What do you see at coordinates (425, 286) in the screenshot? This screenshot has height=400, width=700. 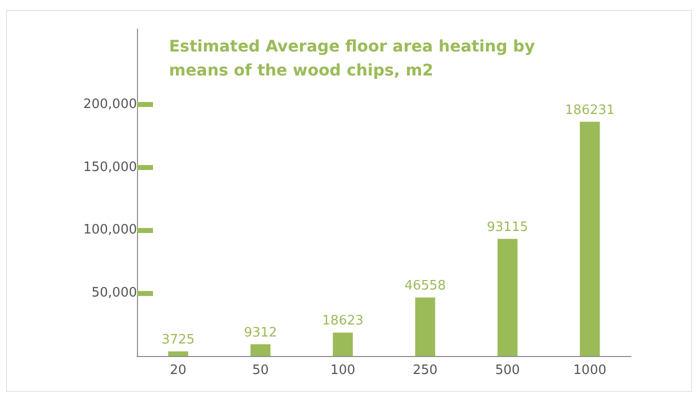 I see `data-label: 46558` at bounding box center [425, 286].